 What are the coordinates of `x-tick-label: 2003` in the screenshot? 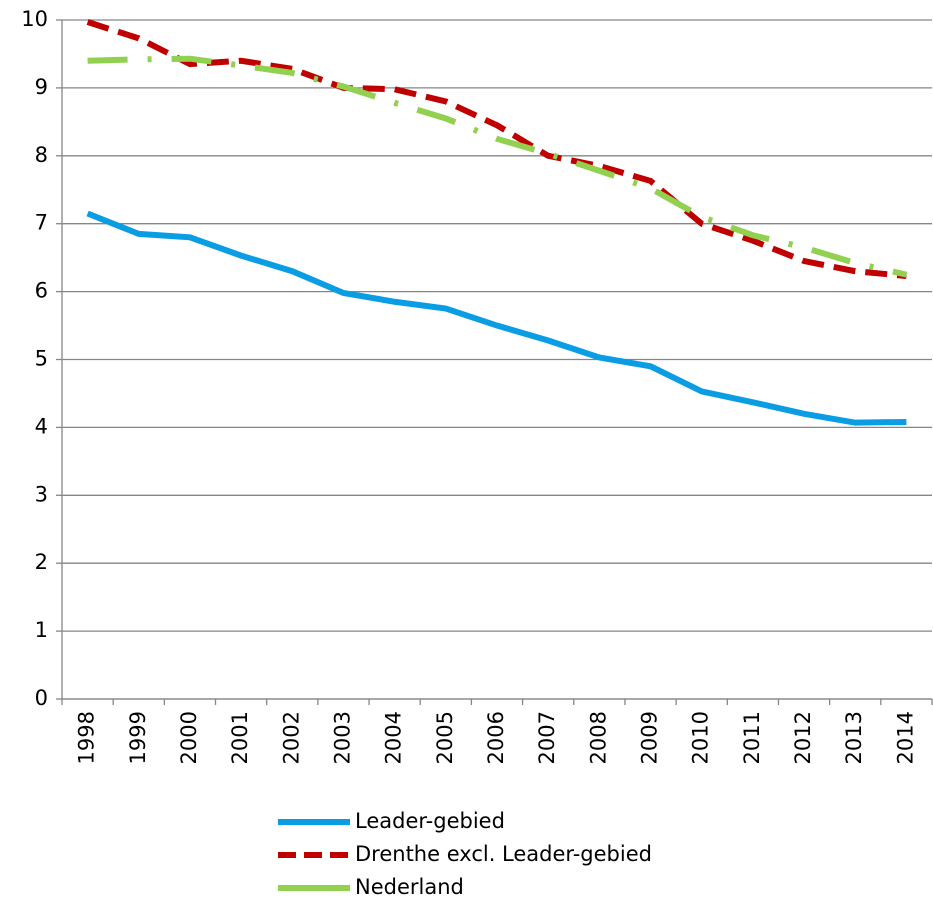 It's located at (342, 737).